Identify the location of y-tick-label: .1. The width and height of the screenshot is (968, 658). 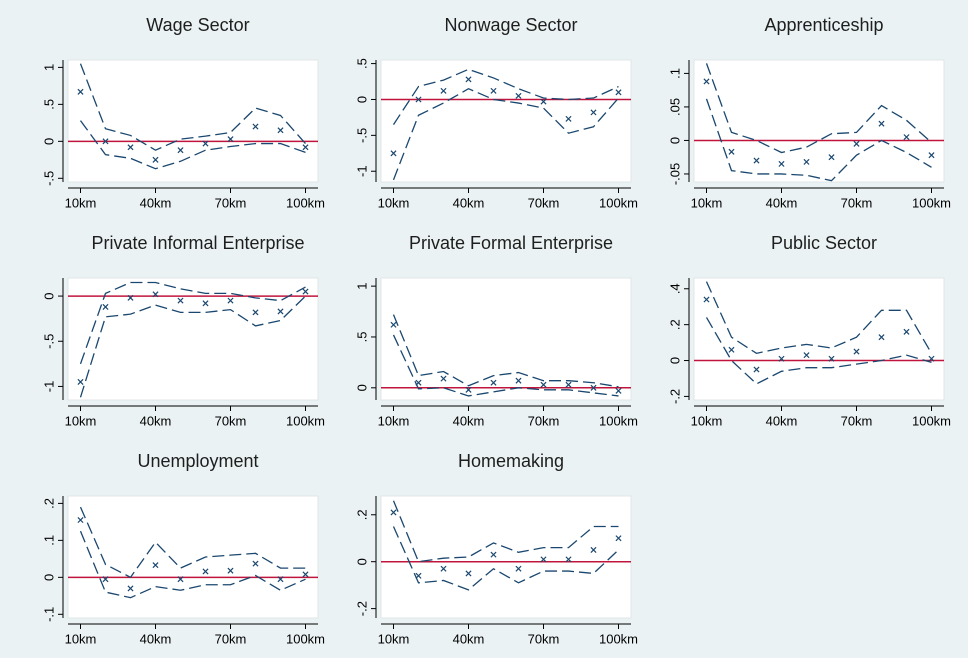
(48, 540).